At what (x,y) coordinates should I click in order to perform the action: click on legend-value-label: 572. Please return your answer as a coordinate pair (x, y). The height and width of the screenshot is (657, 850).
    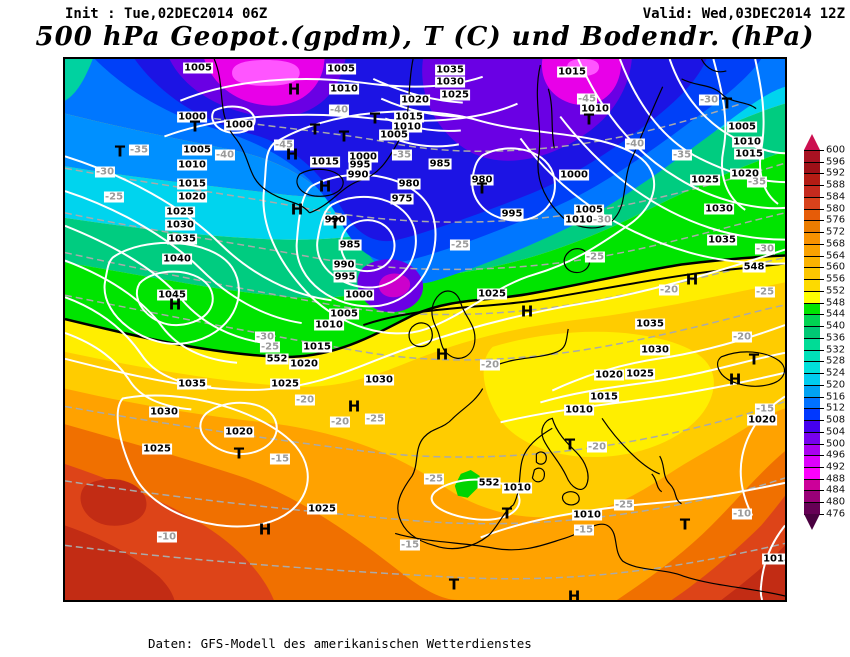
    Looking at the image, I should click on (836, 232).